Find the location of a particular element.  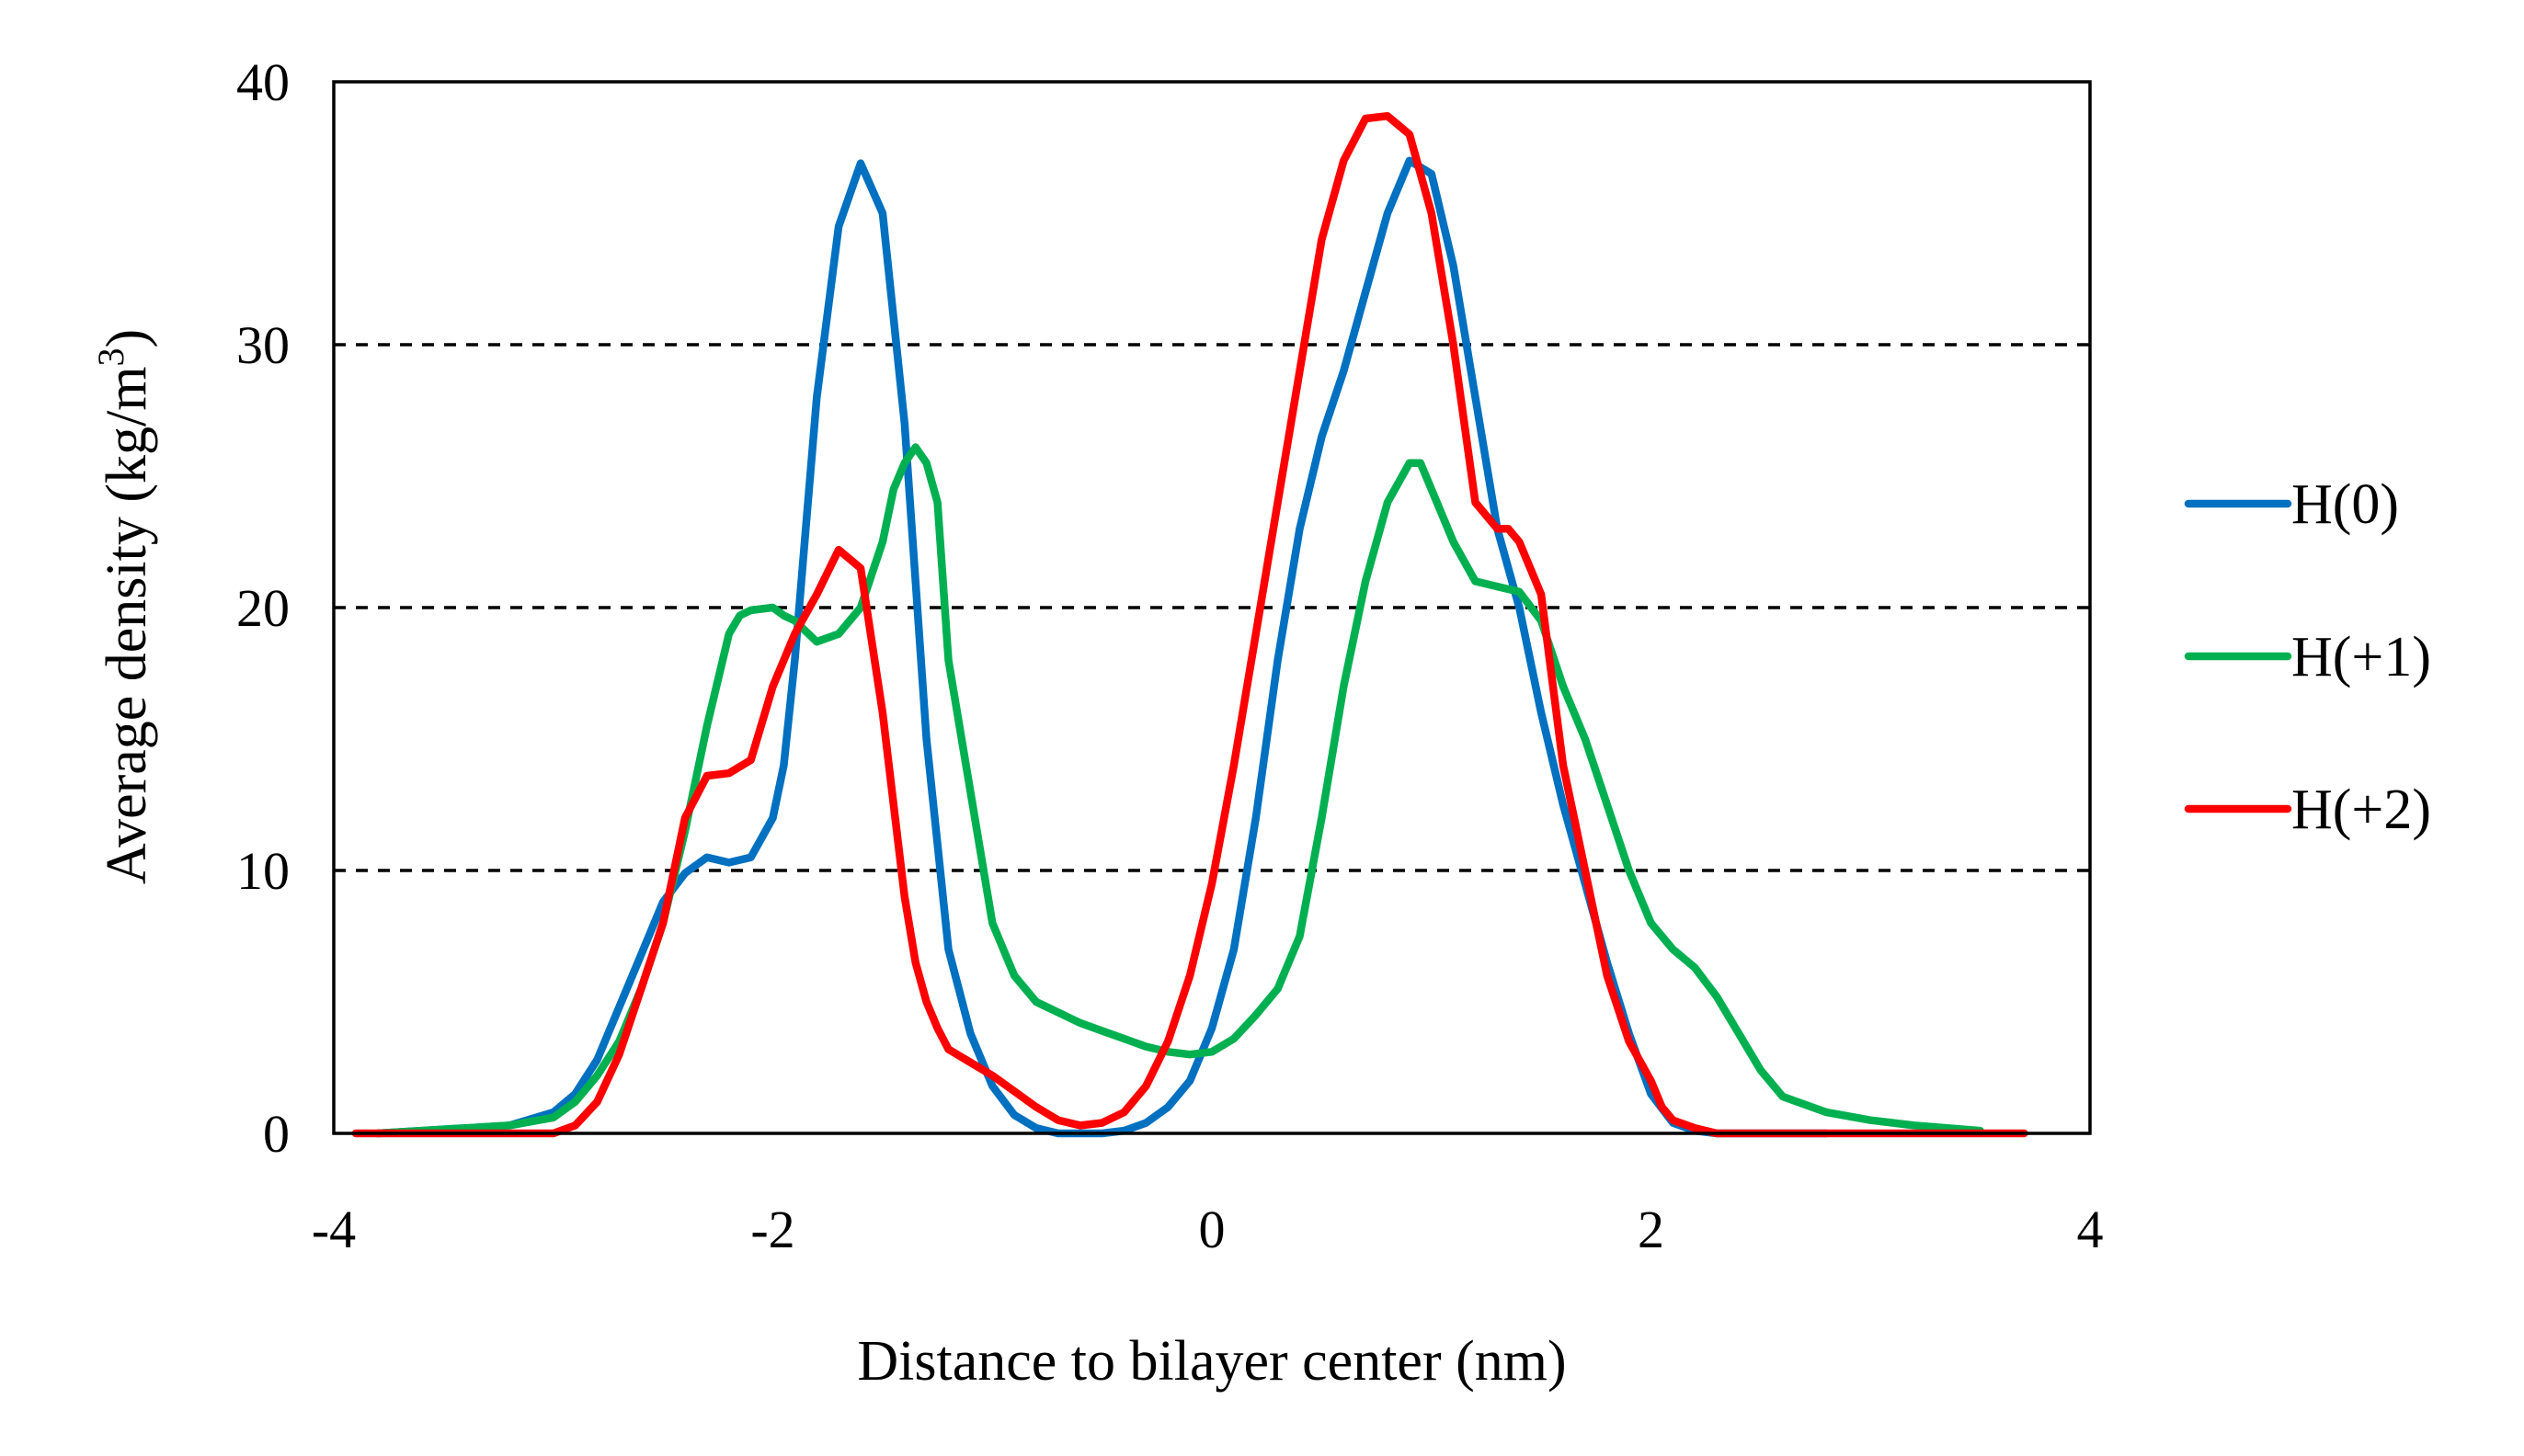

x-tick-label: 0 is located at coordinates (1212, 1229).